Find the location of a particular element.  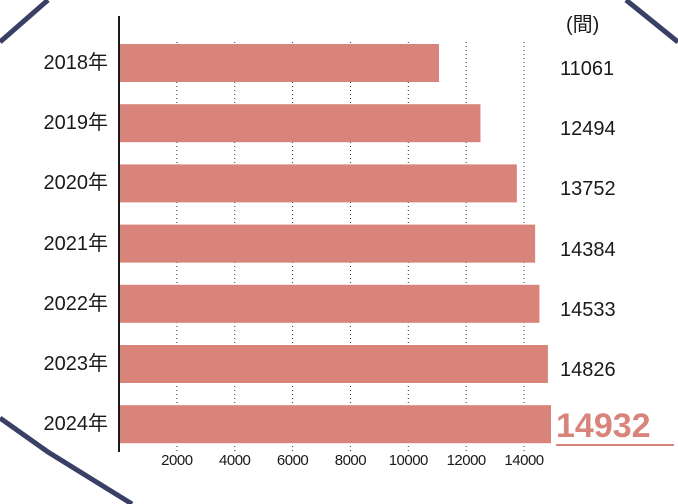

frame-top-right-border is located at coordinates (651, 22).